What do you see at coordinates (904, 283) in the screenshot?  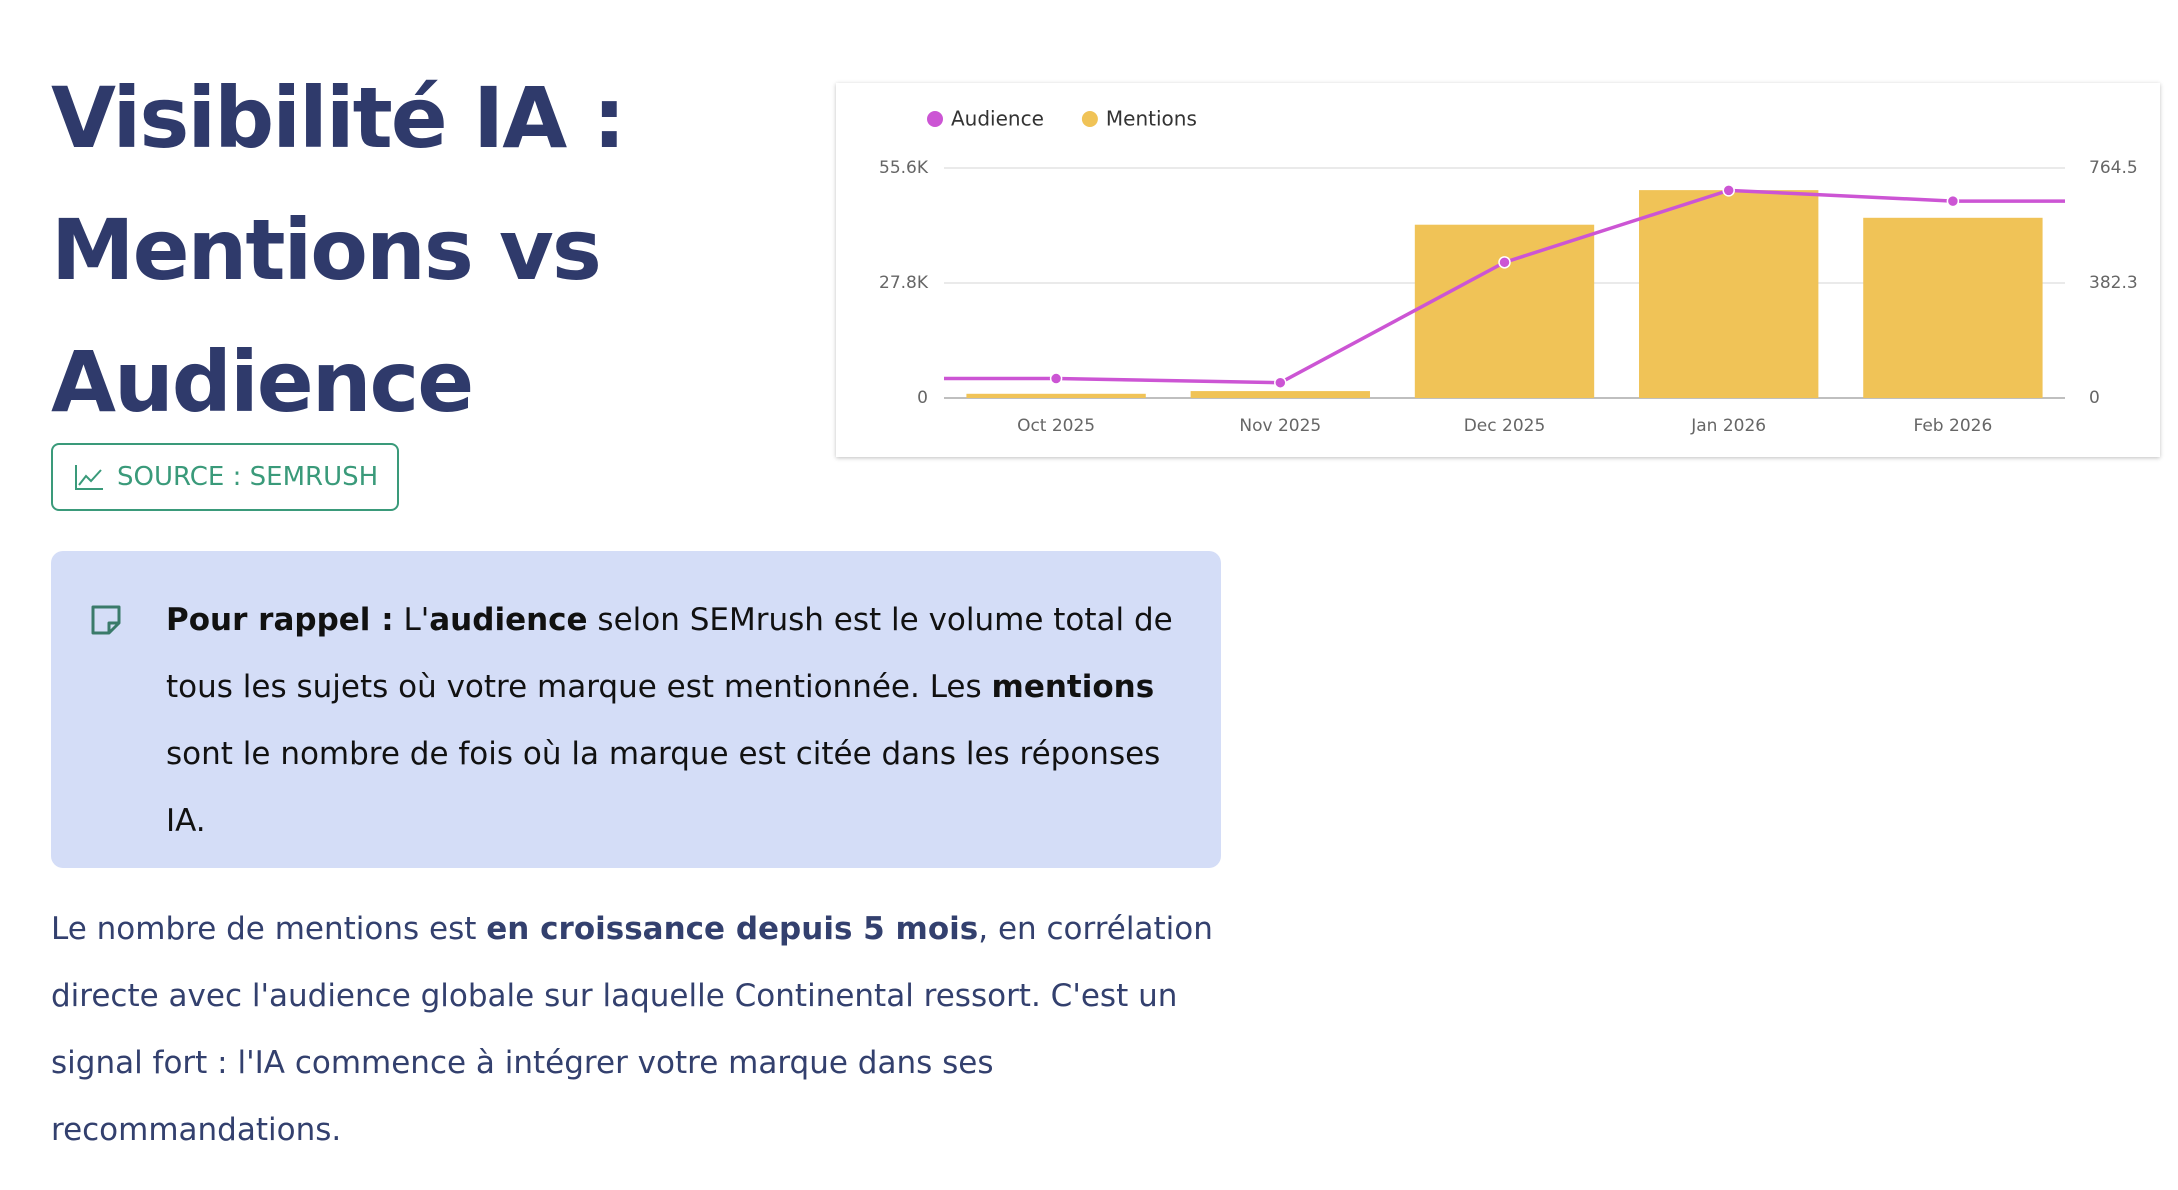 I see `y-tick-label: 27.8K` at bounding box center [904, 283].